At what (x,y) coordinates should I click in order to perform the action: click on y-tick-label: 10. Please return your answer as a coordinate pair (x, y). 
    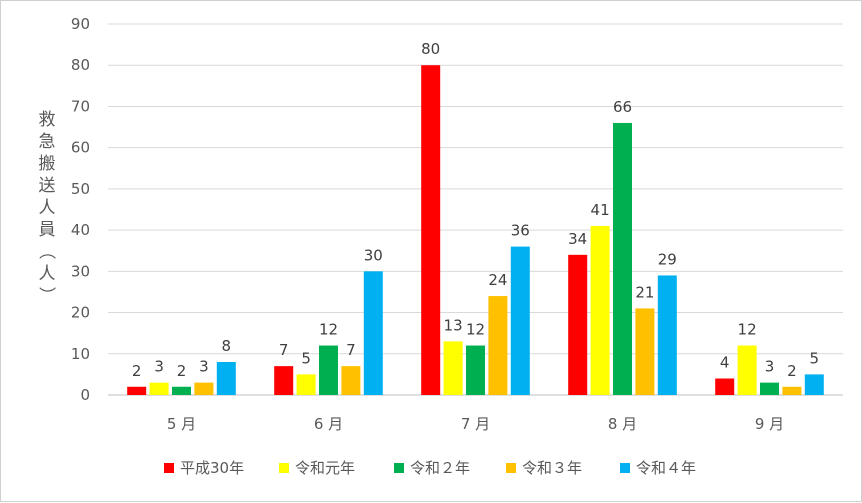
    Looking at the image, I should click on (80, 354).